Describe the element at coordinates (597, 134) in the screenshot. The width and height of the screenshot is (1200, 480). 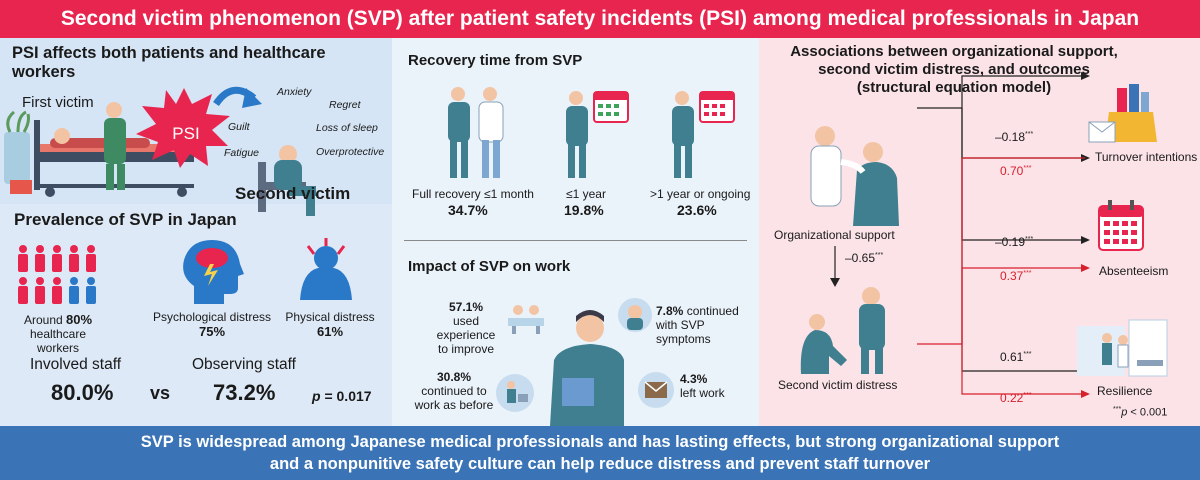
I see `one-year-illustration` at that location.